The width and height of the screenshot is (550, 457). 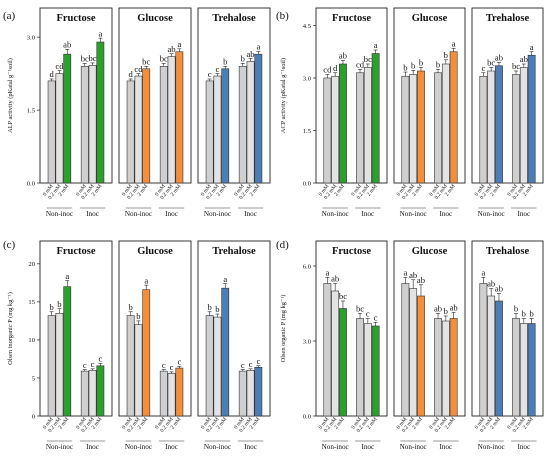 I want to click on y-tick-label: 10, so click(x=31, y=340).